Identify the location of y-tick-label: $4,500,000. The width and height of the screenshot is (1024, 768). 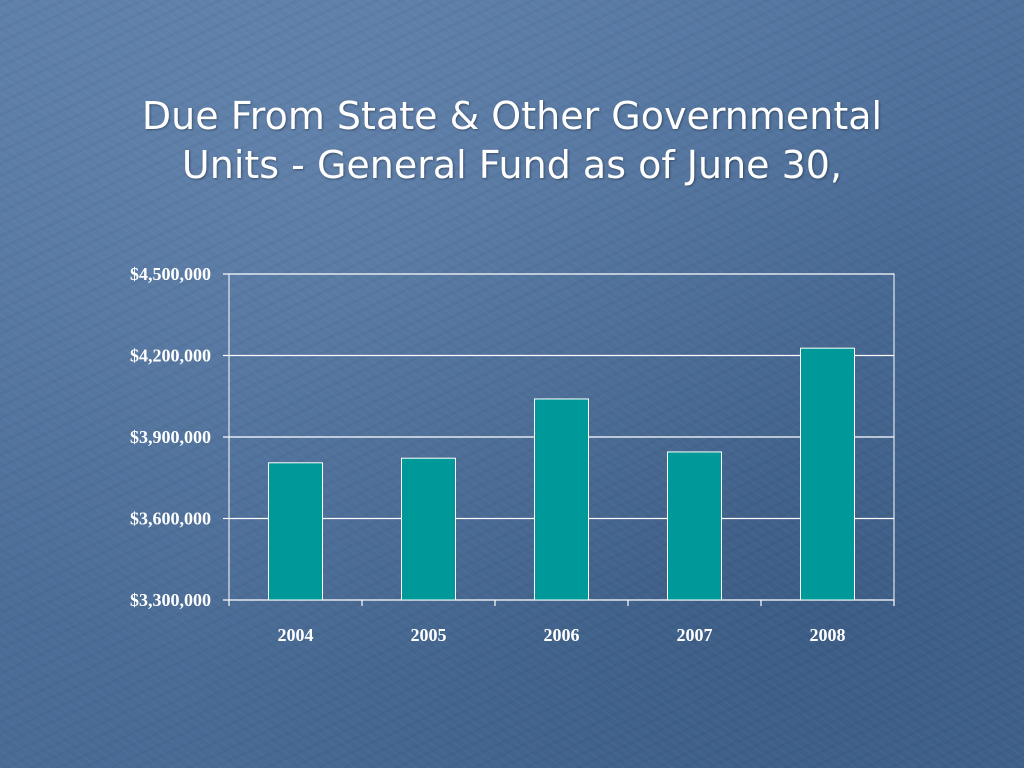
(170, 274).